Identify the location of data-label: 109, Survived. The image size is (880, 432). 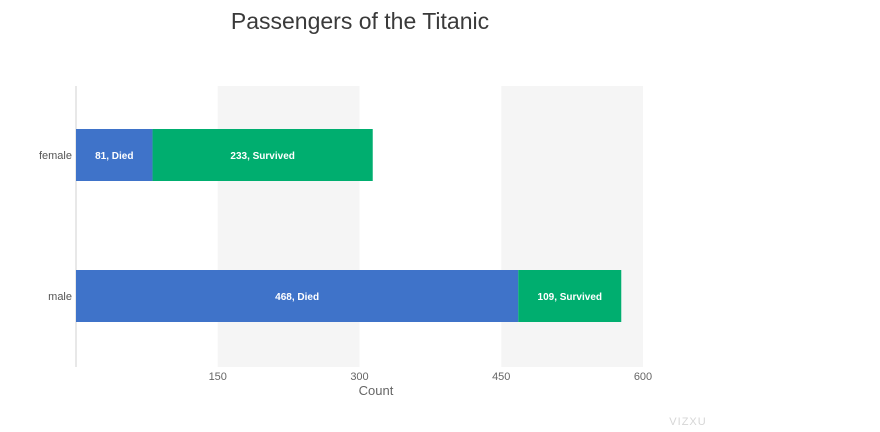
(570, 297).